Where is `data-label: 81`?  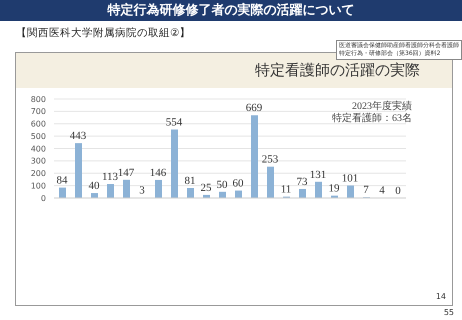
data-label: 81 is located at coordinates (190, 180).